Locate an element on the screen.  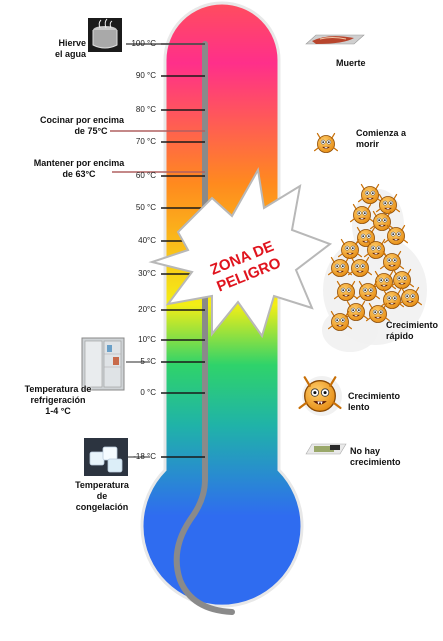
death-label-line: Muerte is located at coordinates (351, 63).